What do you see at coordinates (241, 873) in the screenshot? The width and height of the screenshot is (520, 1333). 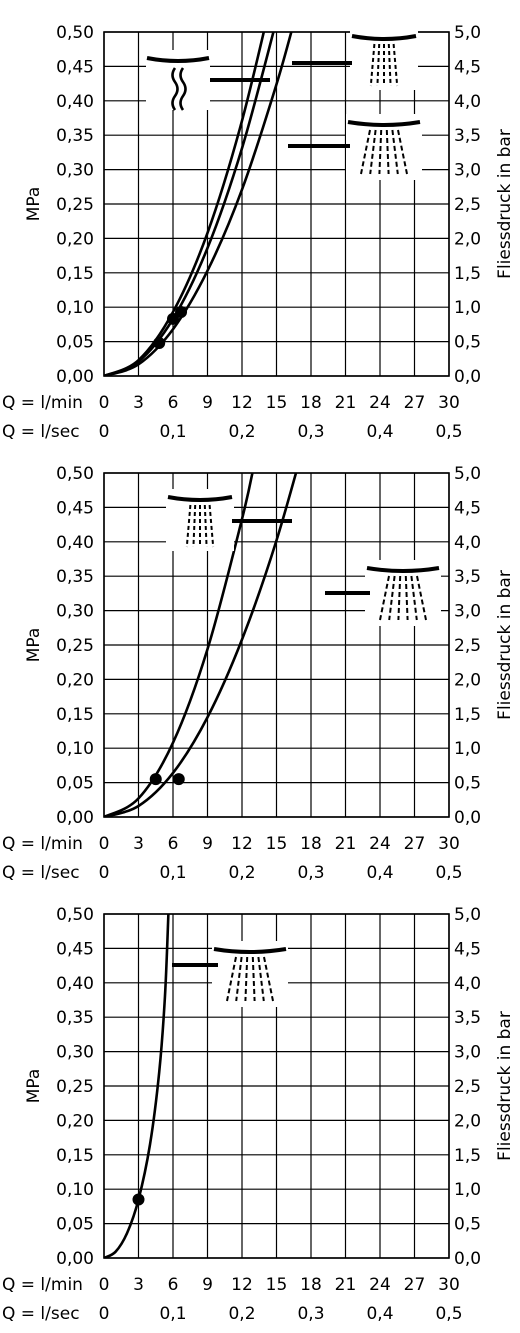 I see `x-tick-label-lsec: 0,2` at bounding box center [241, 873].